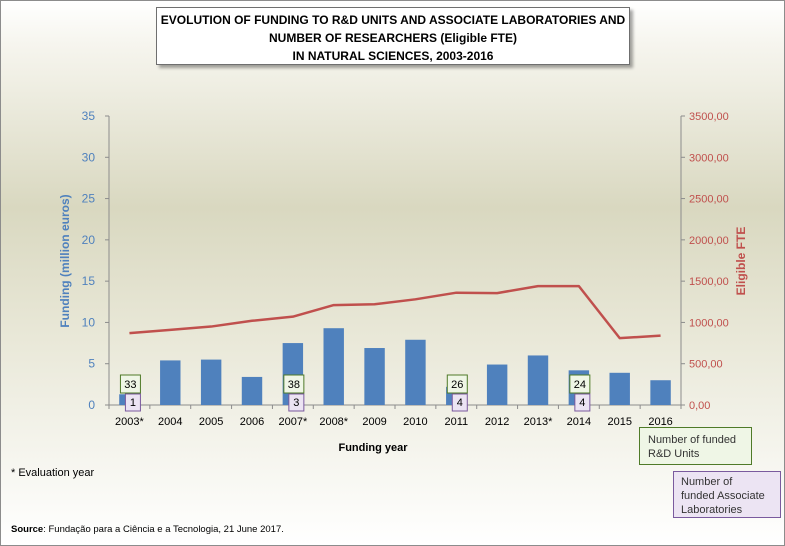 The width and height of the screenshot is (785, 546). What do you see at coordinates (53, 473) in the screenshot?
I see `evaluation-year-note: * Evaluation year` at bounding box center [53, 473].